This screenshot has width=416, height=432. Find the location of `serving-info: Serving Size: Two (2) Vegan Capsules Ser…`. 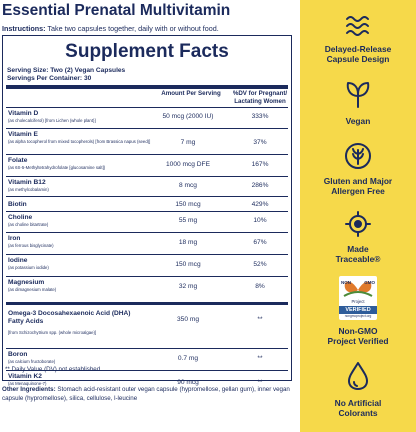

serving-info: Serving Size: Two (2) Vegan Capsules Ser… is located at coordinates (66, 75).